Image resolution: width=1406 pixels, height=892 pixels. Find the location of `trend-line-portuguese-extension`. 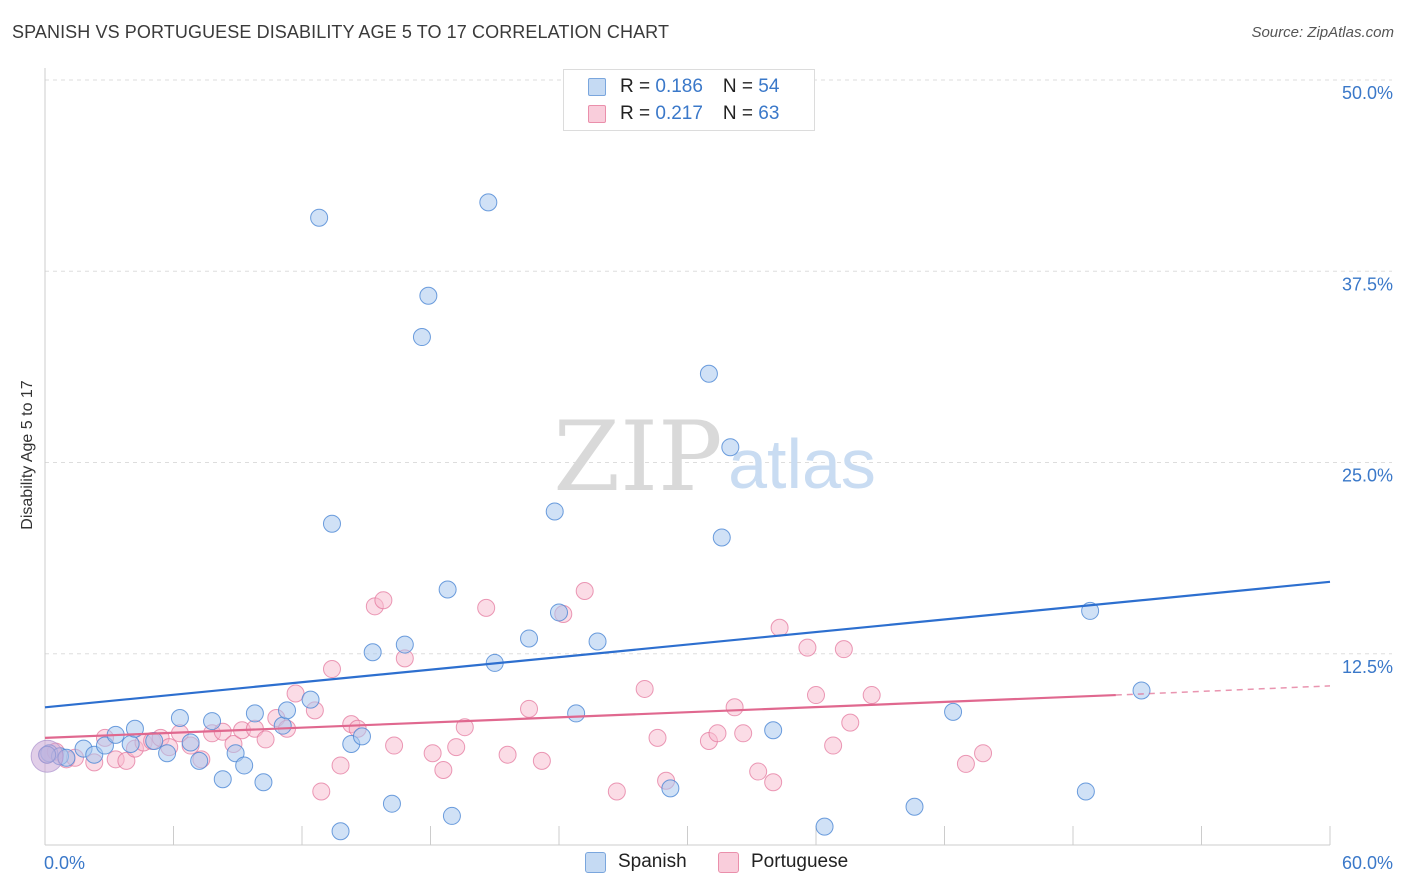

trend-line-portuguese-extension is located at coordinates (1223, 690).